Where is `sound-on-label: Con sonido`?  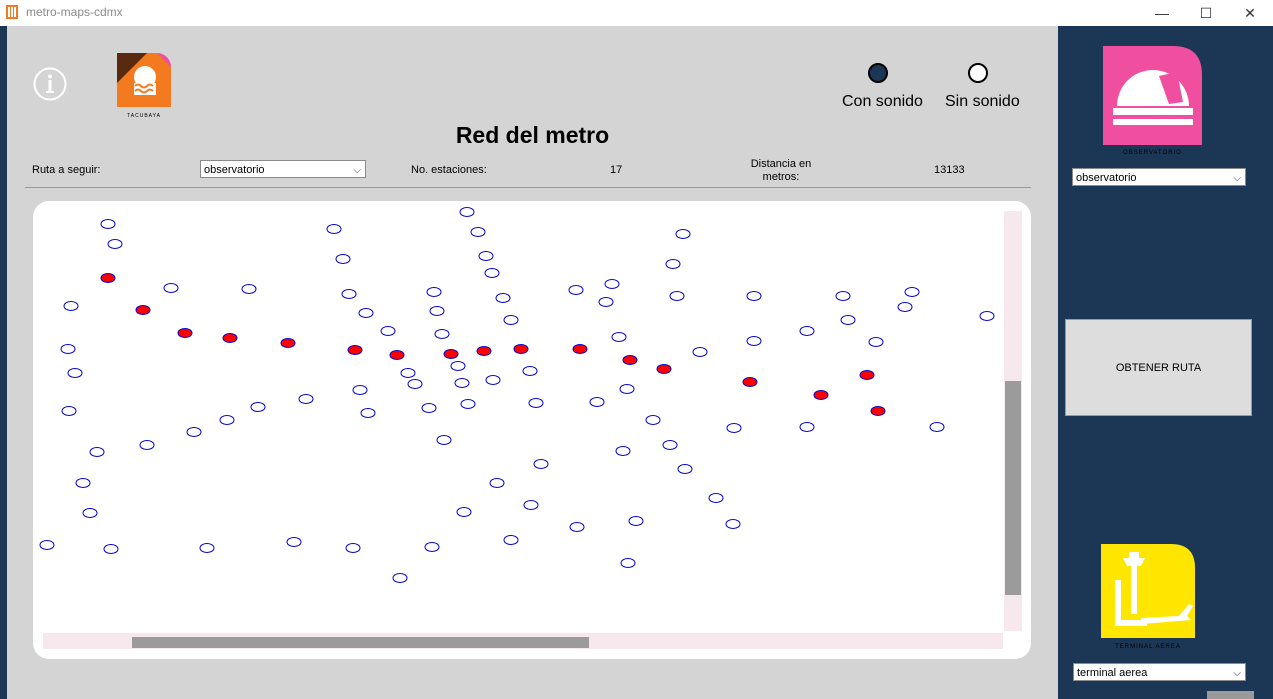
sound-on-label: Con sonido is located at coordinates (882, 101).